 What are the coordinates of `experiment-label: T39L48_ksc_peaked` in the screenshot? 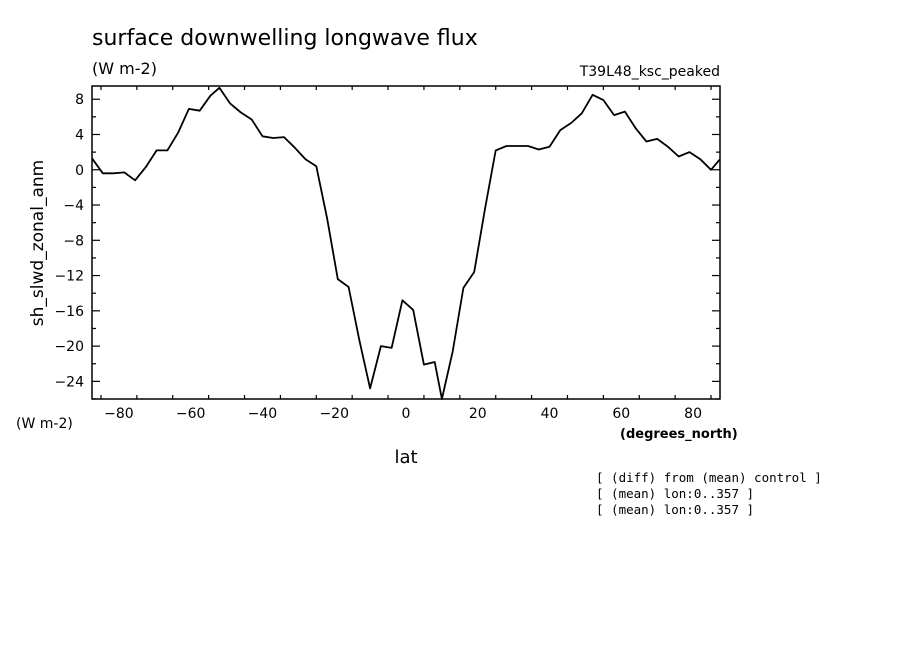 It's located at (649, 72).